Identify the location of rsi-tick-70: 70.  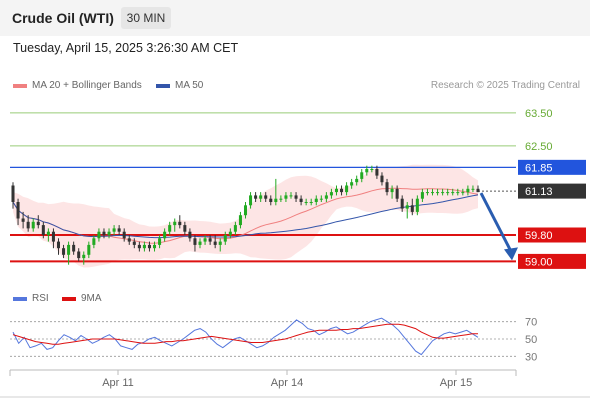
(531, 323).